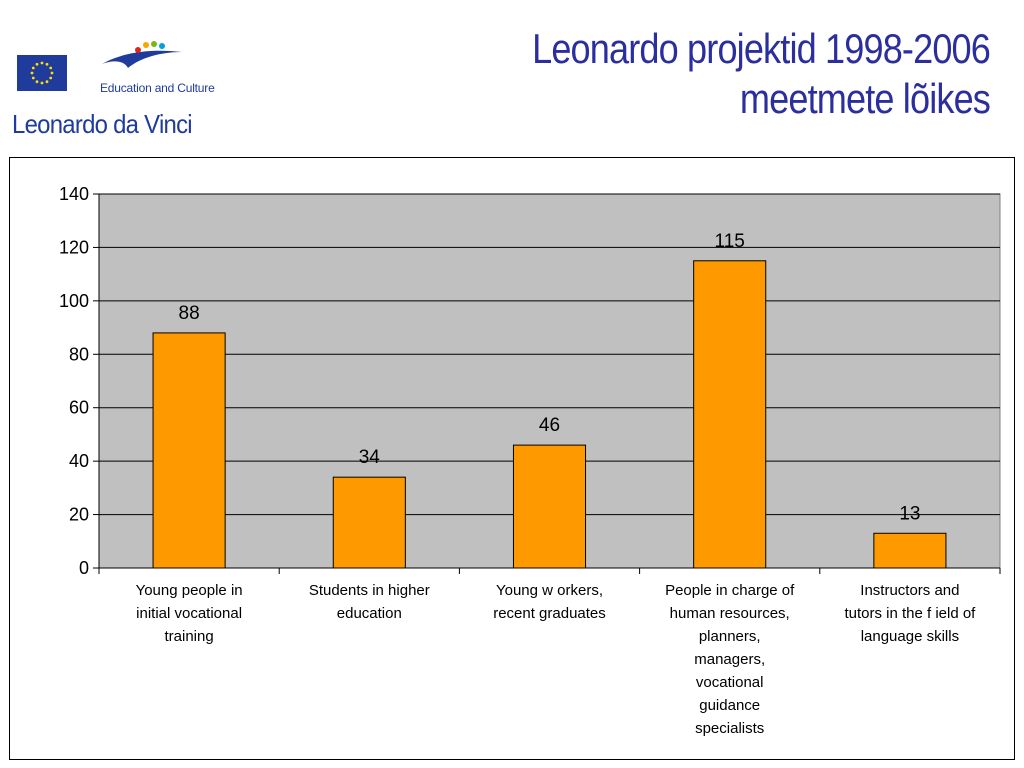 Image resolution: width=1024 pixels, height=768 pixels. I want to click on x-category-label-line: recent graduates, so click(549, 613).